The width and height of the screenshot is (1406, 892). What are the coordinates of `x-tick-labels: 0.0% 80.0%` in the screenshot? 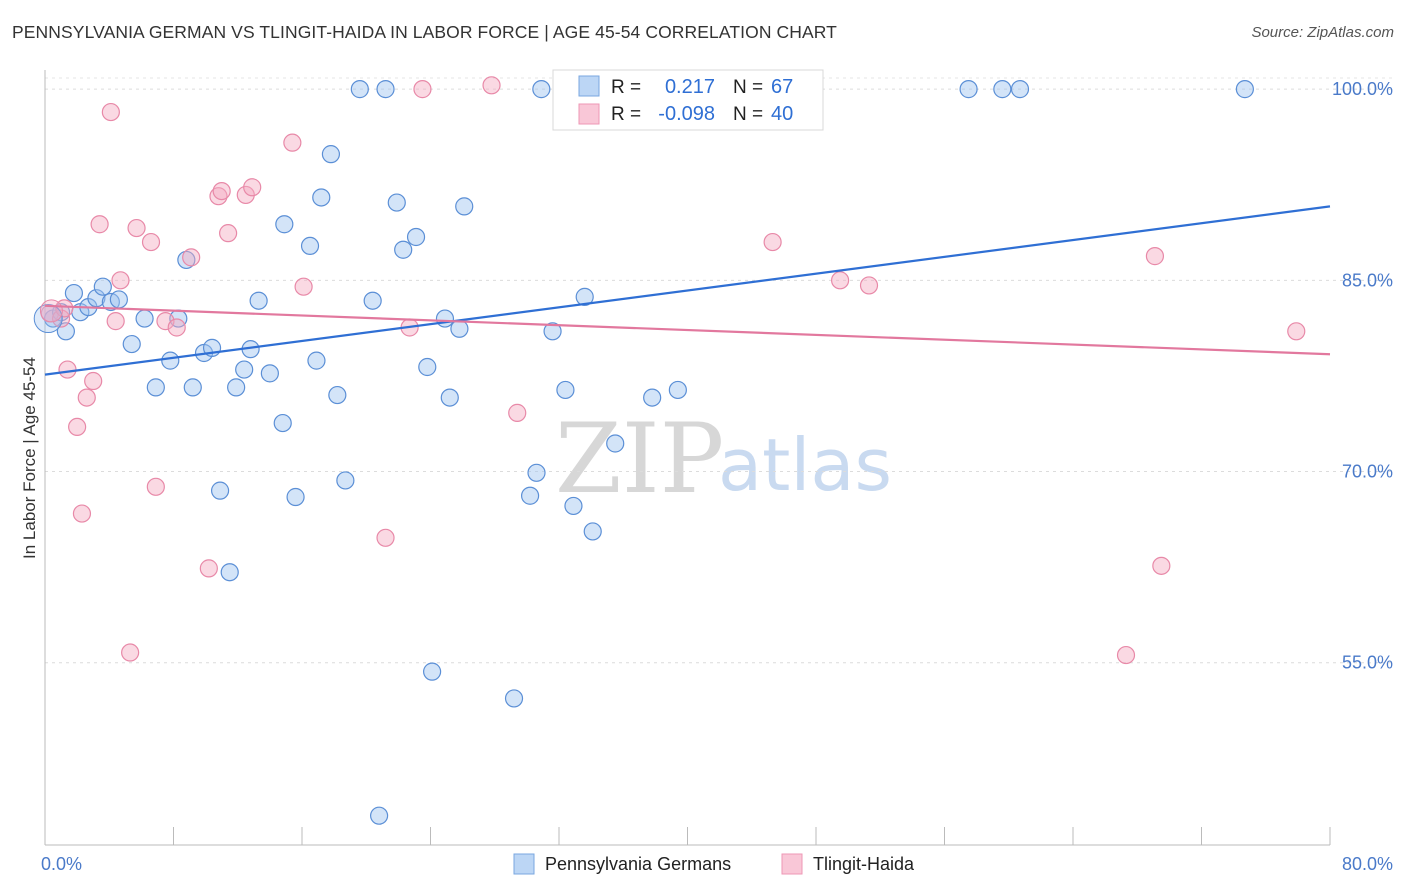 It's located at (717, 864).